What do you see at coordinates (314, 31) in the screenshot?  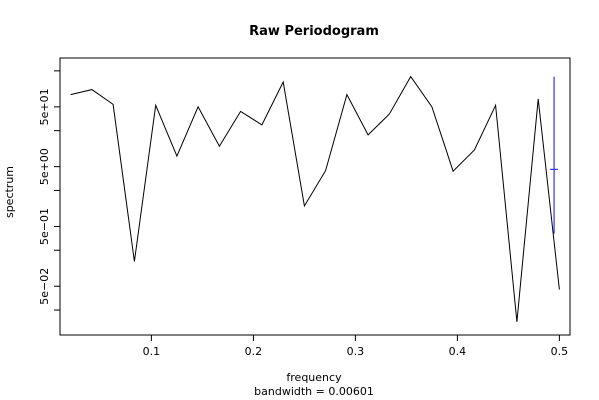 I see `chart-title: Raw Periodogram` at bounding box center [314, 31].